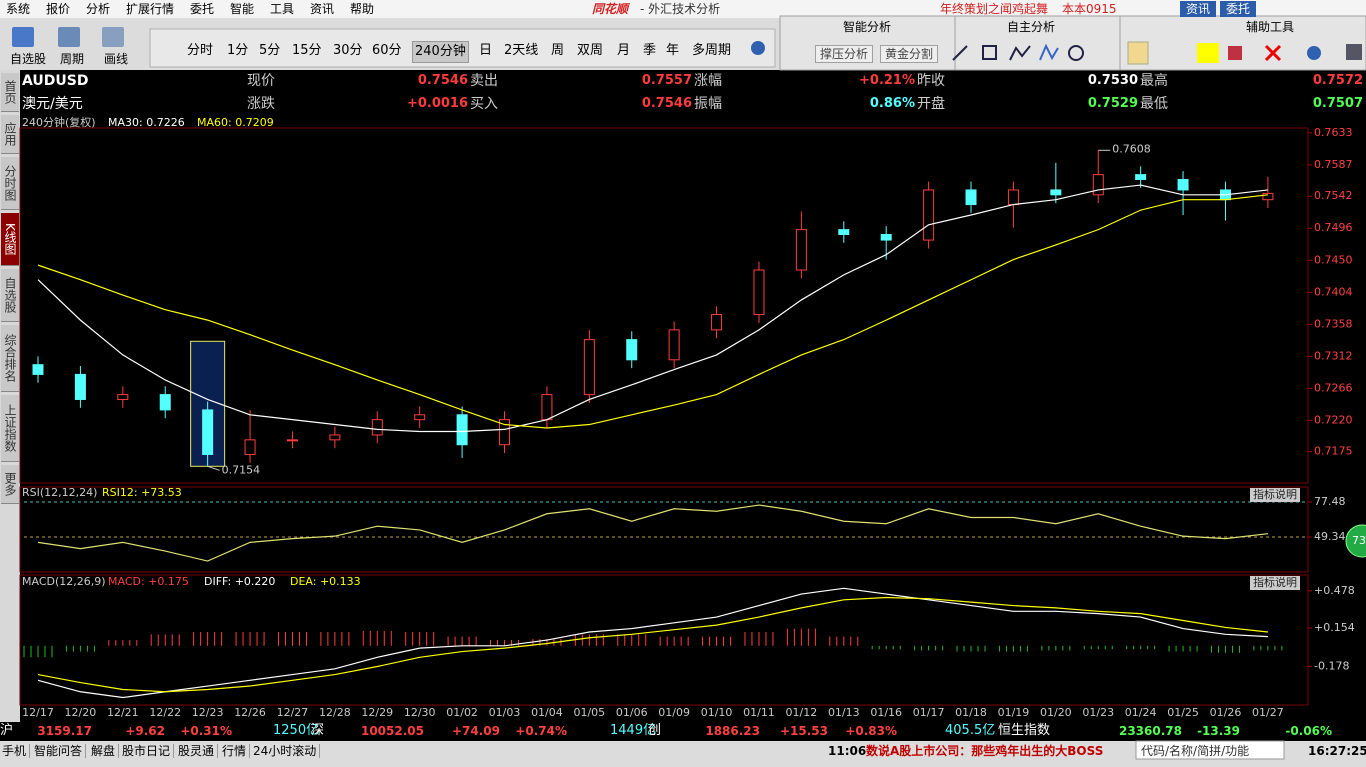 The width and height of the screenshot is (1366, 767). What do you see at coordinates (10, 183) in the screenshot?
I see `sidebar-tab: 分时图` at bounding box center [10, 183].